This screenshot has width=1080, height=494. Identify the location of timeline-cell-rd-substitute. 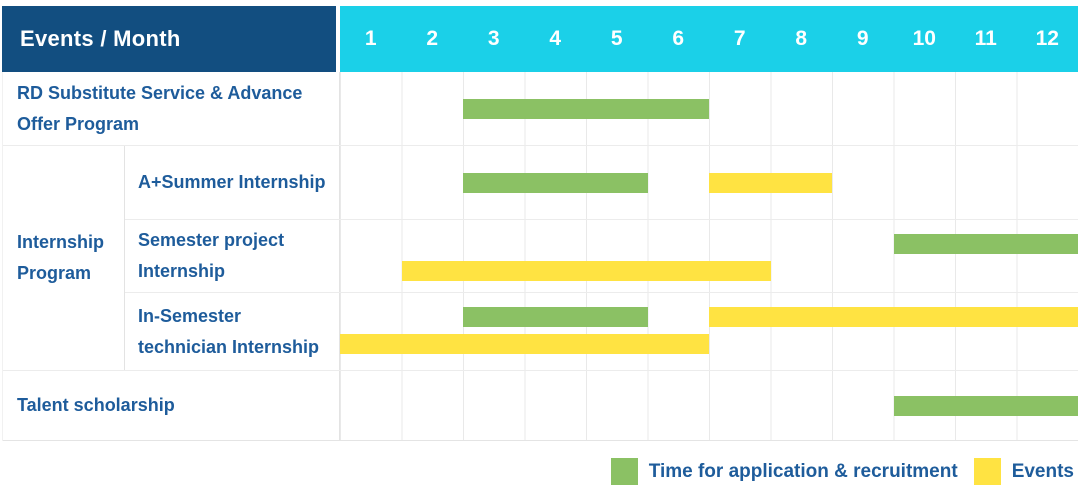
(709, 108).